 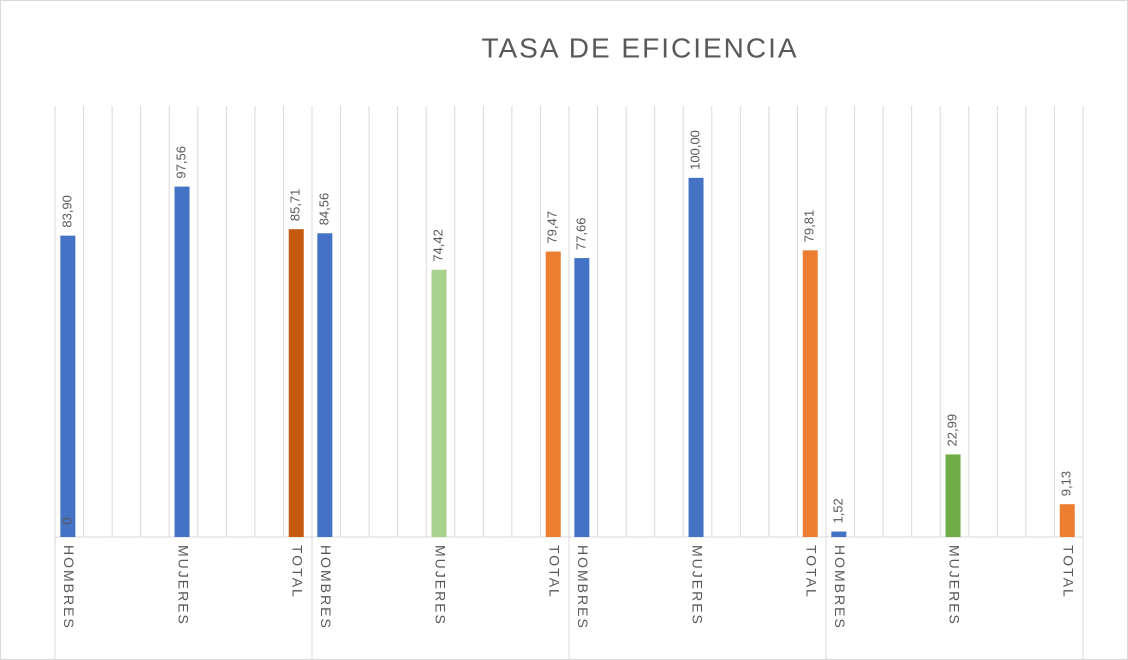 What do you see at coordinates (66, 520) in the screenshot?
I see `annotation: 0` at bounding box center [66, 520].